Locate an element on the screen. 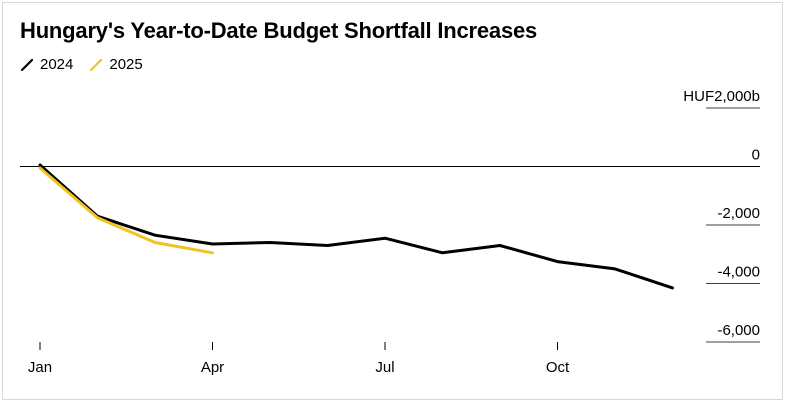 The width and height of the screenshot is (787, 404). legend-label-2025: 2025 is located at coordinates (126, 64).